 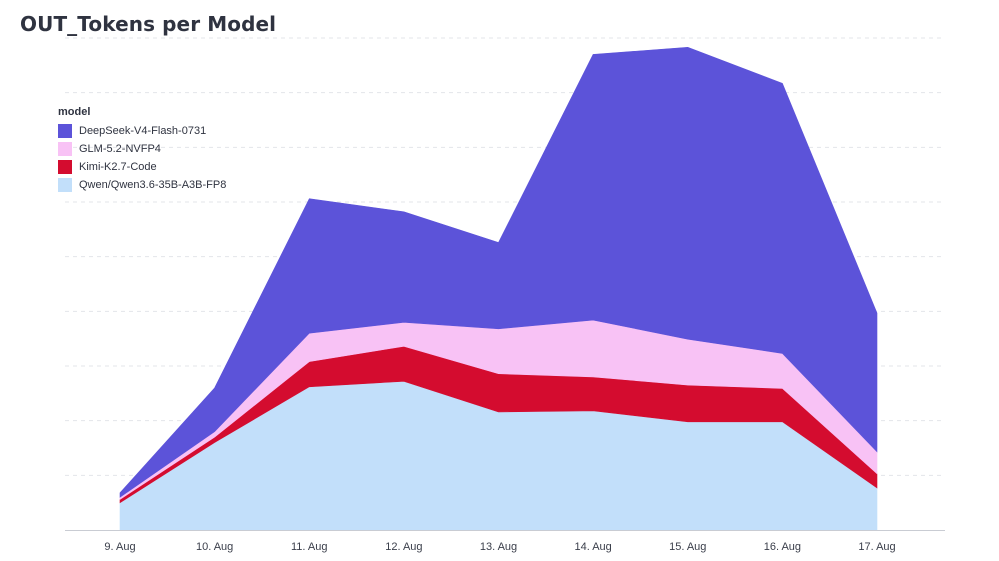 I want to click on legend-title: model, so click(x=74, y=112).